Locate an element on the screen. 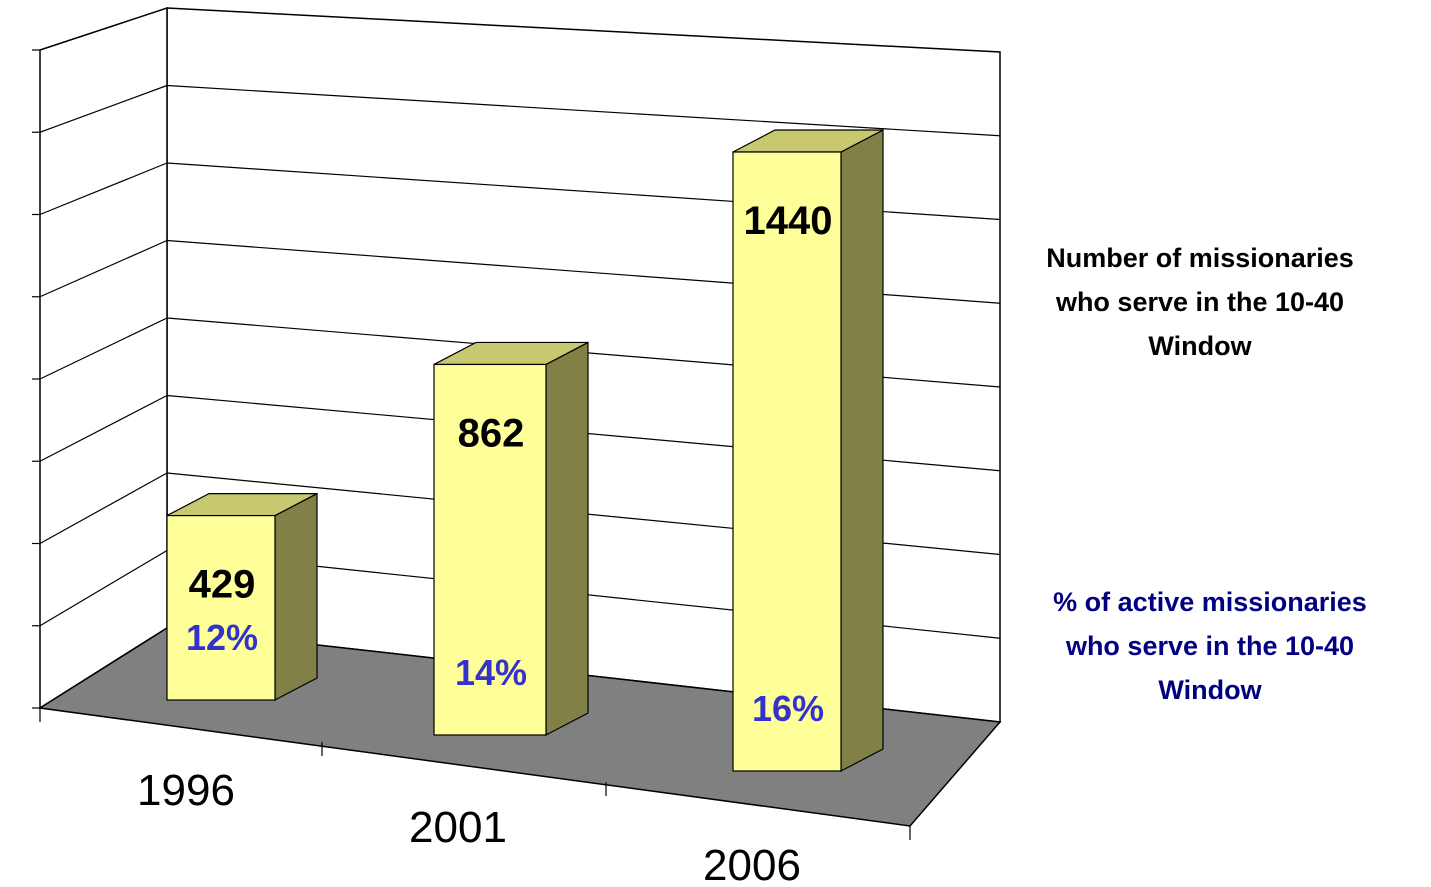 The height and width of the screenshot is (887, 1431). percent-label-2006: 16% is located at coordinates (788, 708).